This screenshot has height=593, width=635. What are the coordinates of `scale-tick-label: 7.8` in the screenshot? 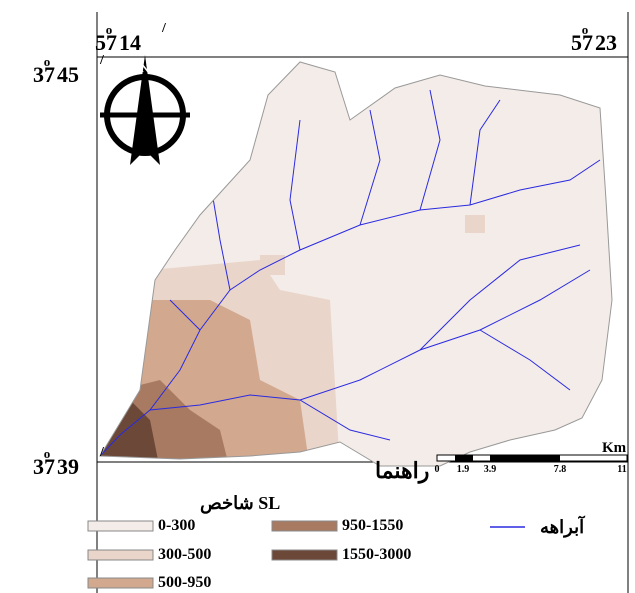 It's located at (560, 469).